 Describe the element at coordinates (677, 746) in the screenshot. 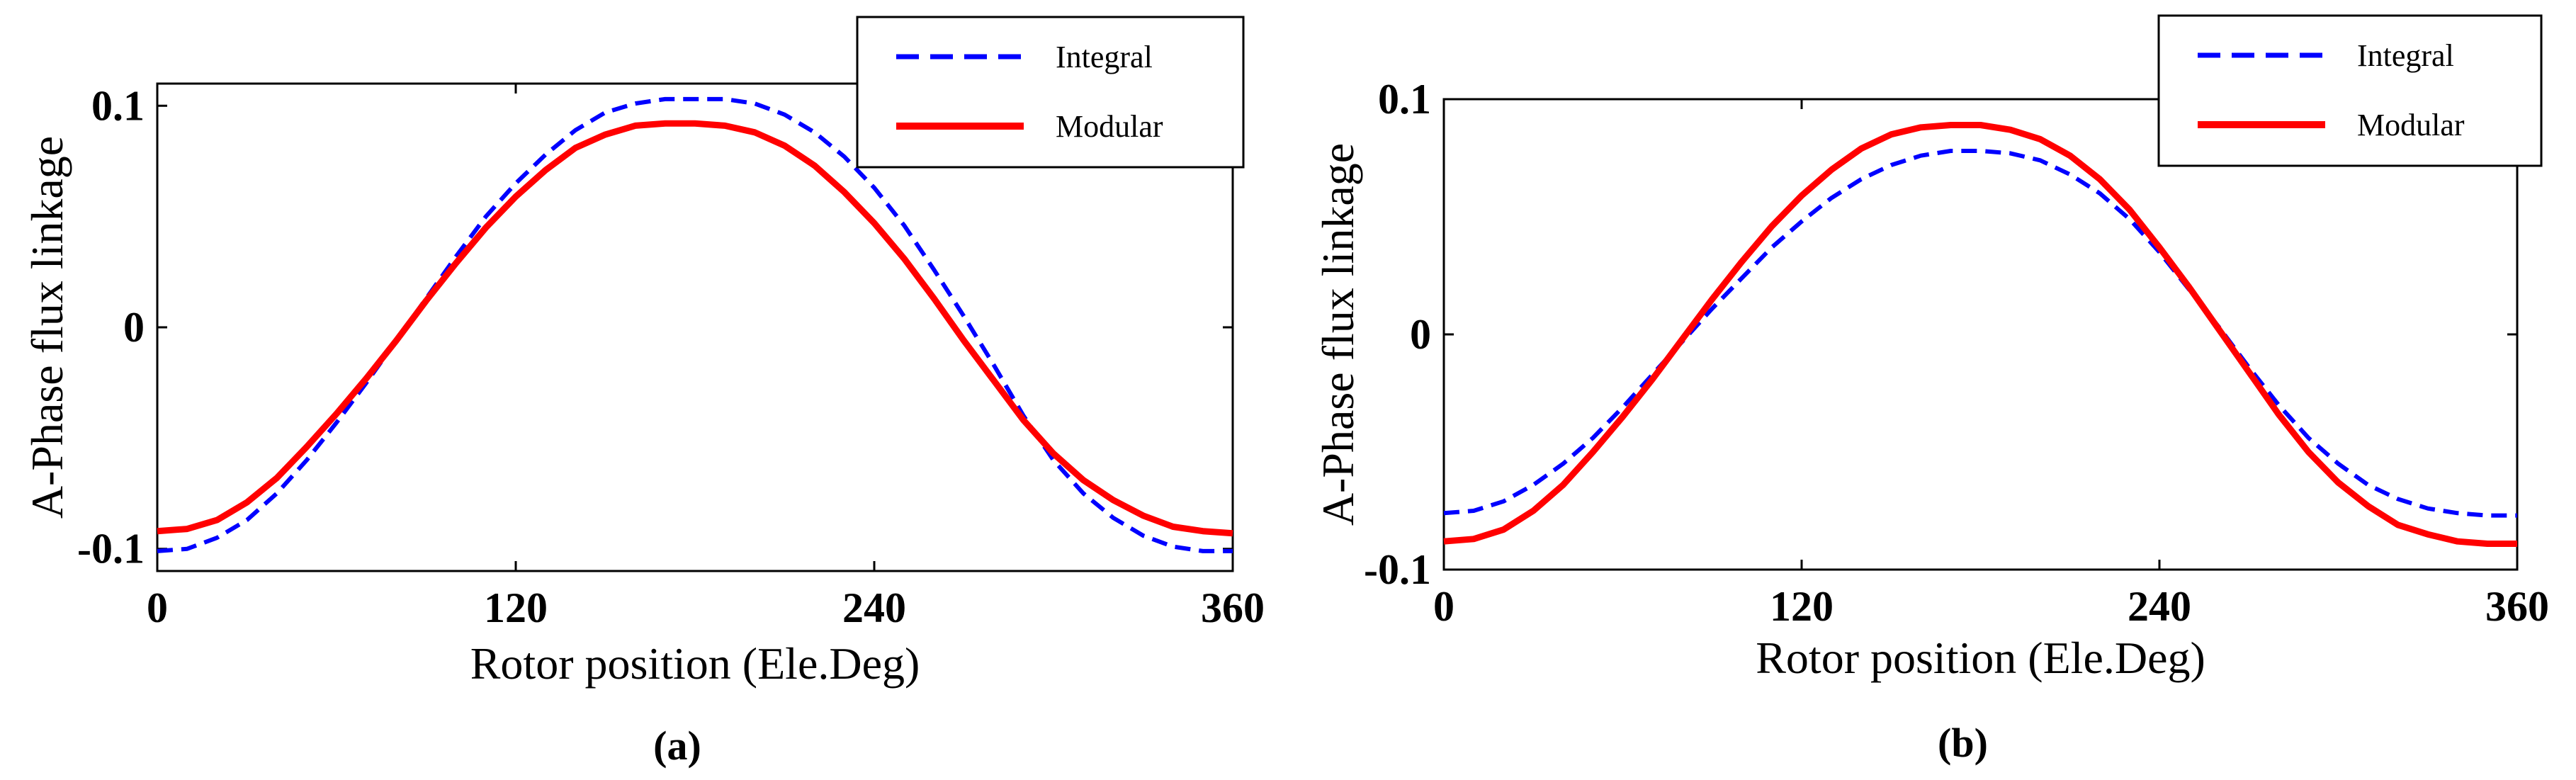

I see `panel-label: (a)` at that location.